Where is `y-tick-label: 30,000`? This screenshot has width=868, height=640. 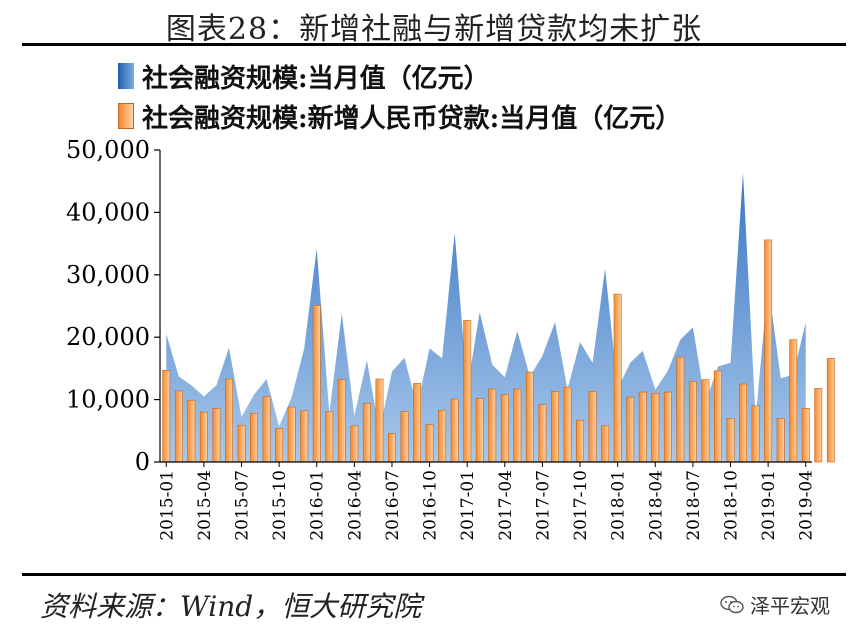
y-tick-label: 30,000 is located at coordinates (108, 275).